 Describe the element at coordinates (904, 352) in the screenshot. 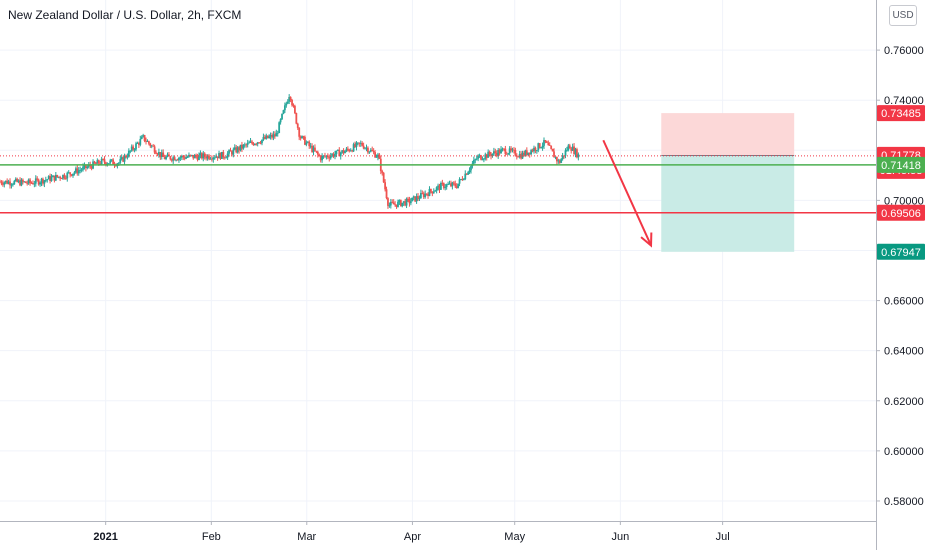

I see `y-tick-label: 0.64000` at that location.